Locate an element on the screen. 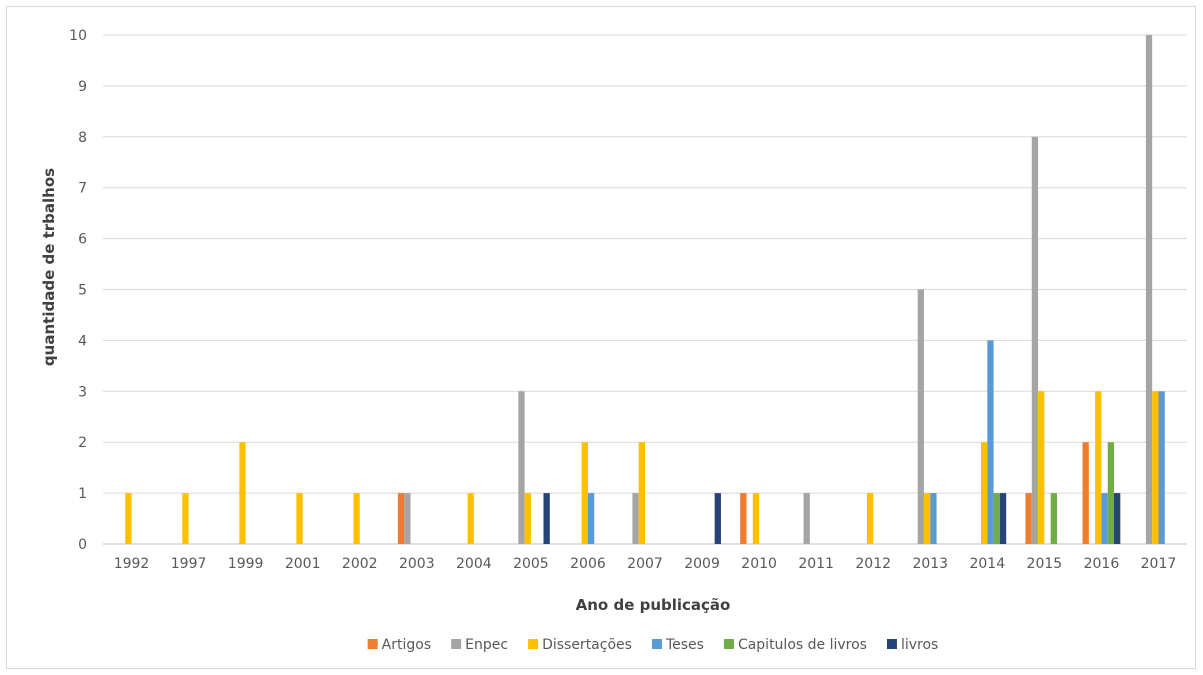  legend-item: livros is located at coordinates (912, 645).